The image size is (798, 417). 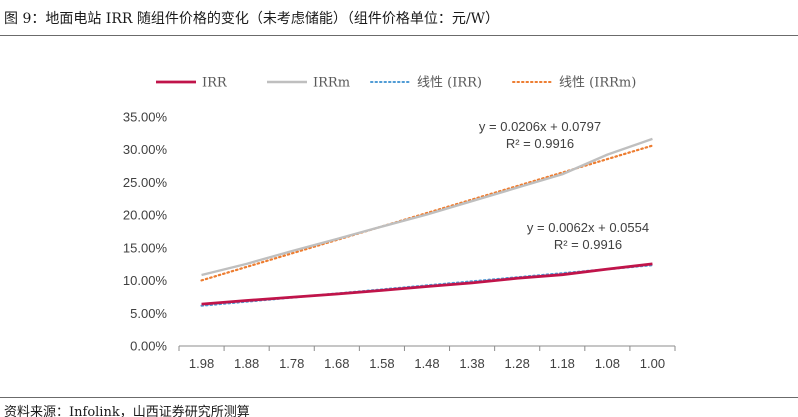 I want to click on figure-title: 图 9：地面电站 IRR 随组件价格的变化（未考虑储能）（组件价格单位：元/W）, so click(x=251, y=19).